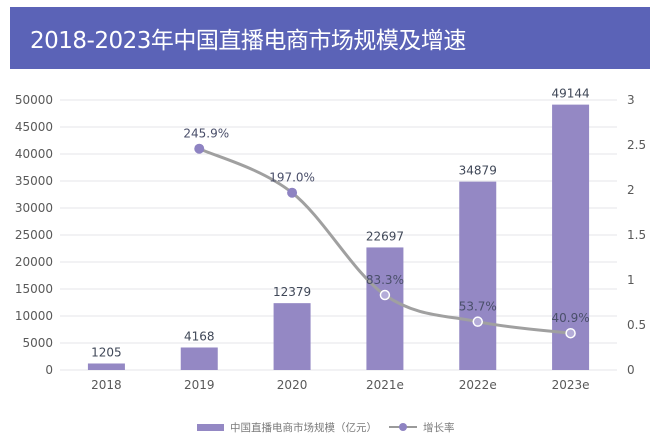 This screenshot has width=660, height=445. What do you see at coordinates (199, 336) in the screenshot?
I see `bar-data-label: 4168` at bounding box center [199, 336].